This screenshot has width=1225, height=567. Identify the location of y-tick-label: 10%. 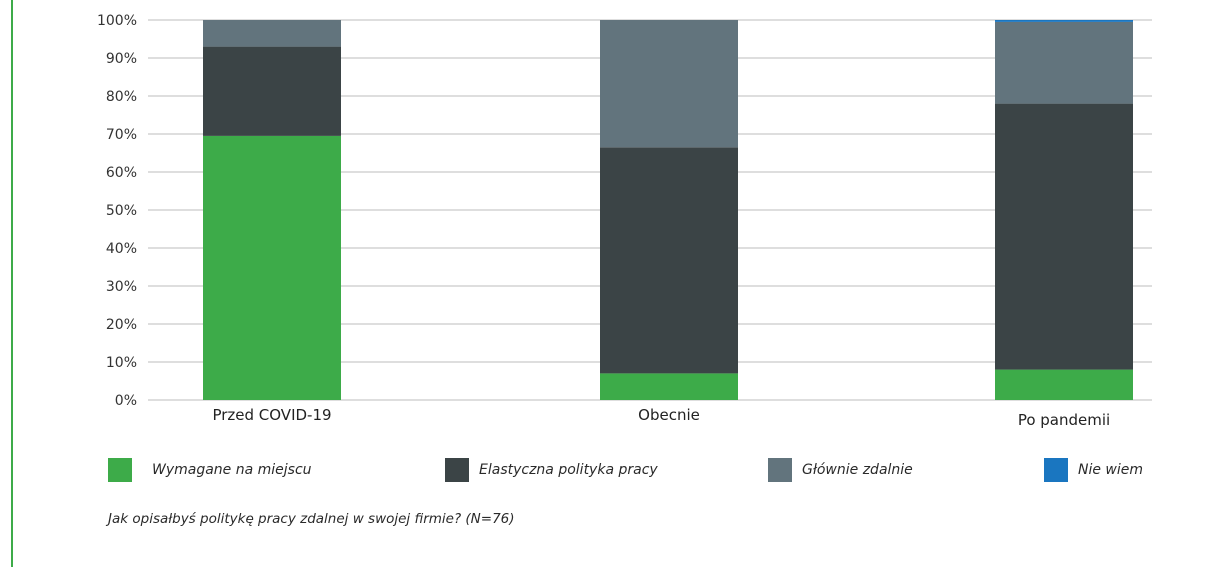
(121, 363).